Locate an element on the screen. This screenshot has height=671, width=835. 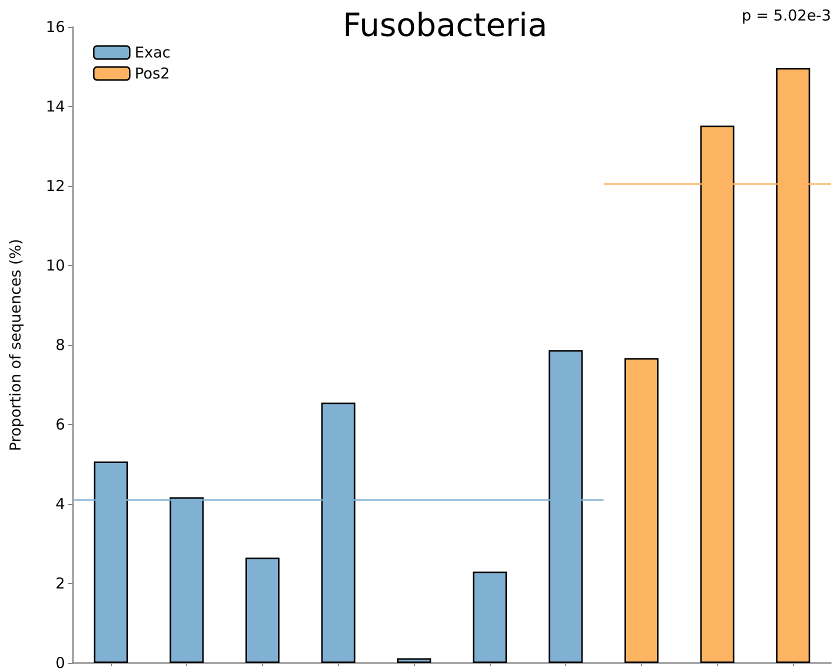
y-tick-label: 10 is located at coordinates (55, 265).